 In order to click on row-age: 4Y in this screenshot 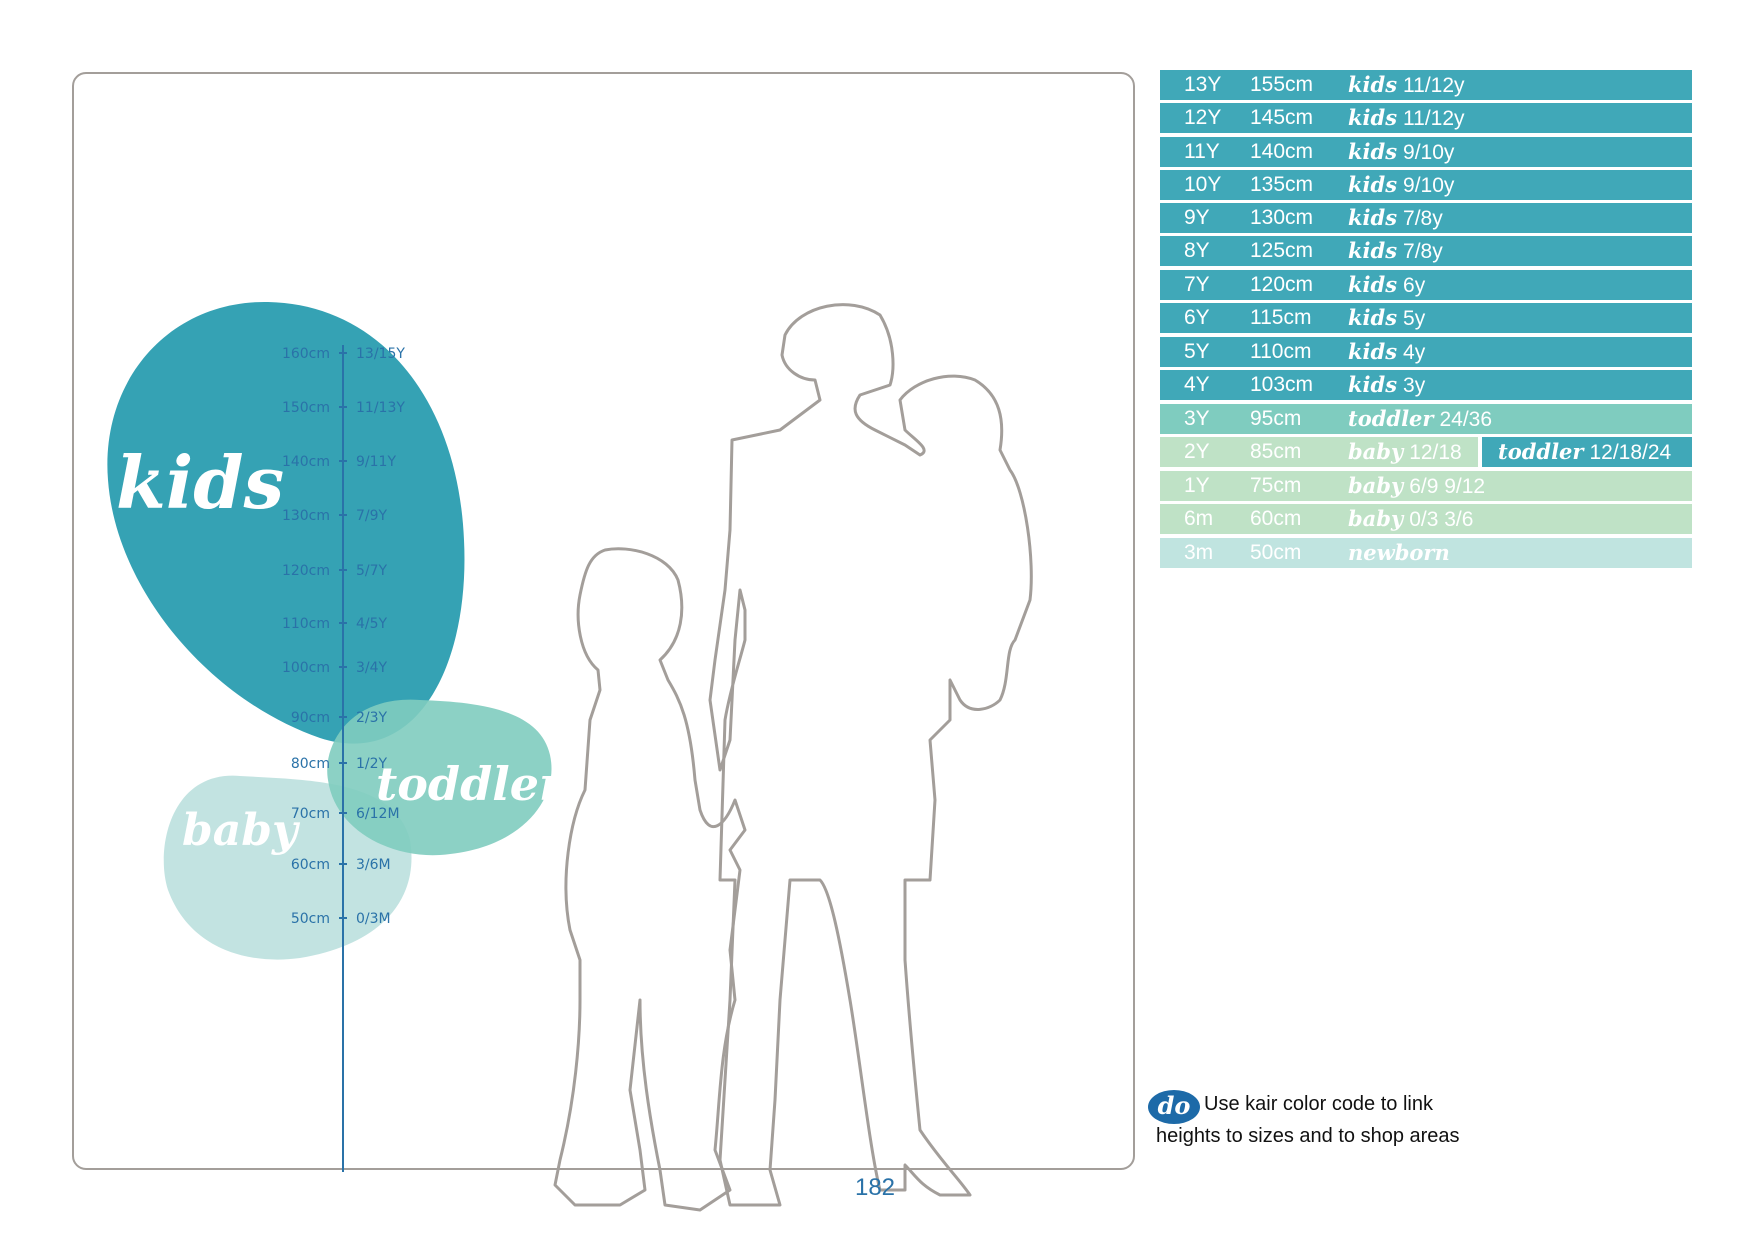, I will do `click(1197, 384)`.